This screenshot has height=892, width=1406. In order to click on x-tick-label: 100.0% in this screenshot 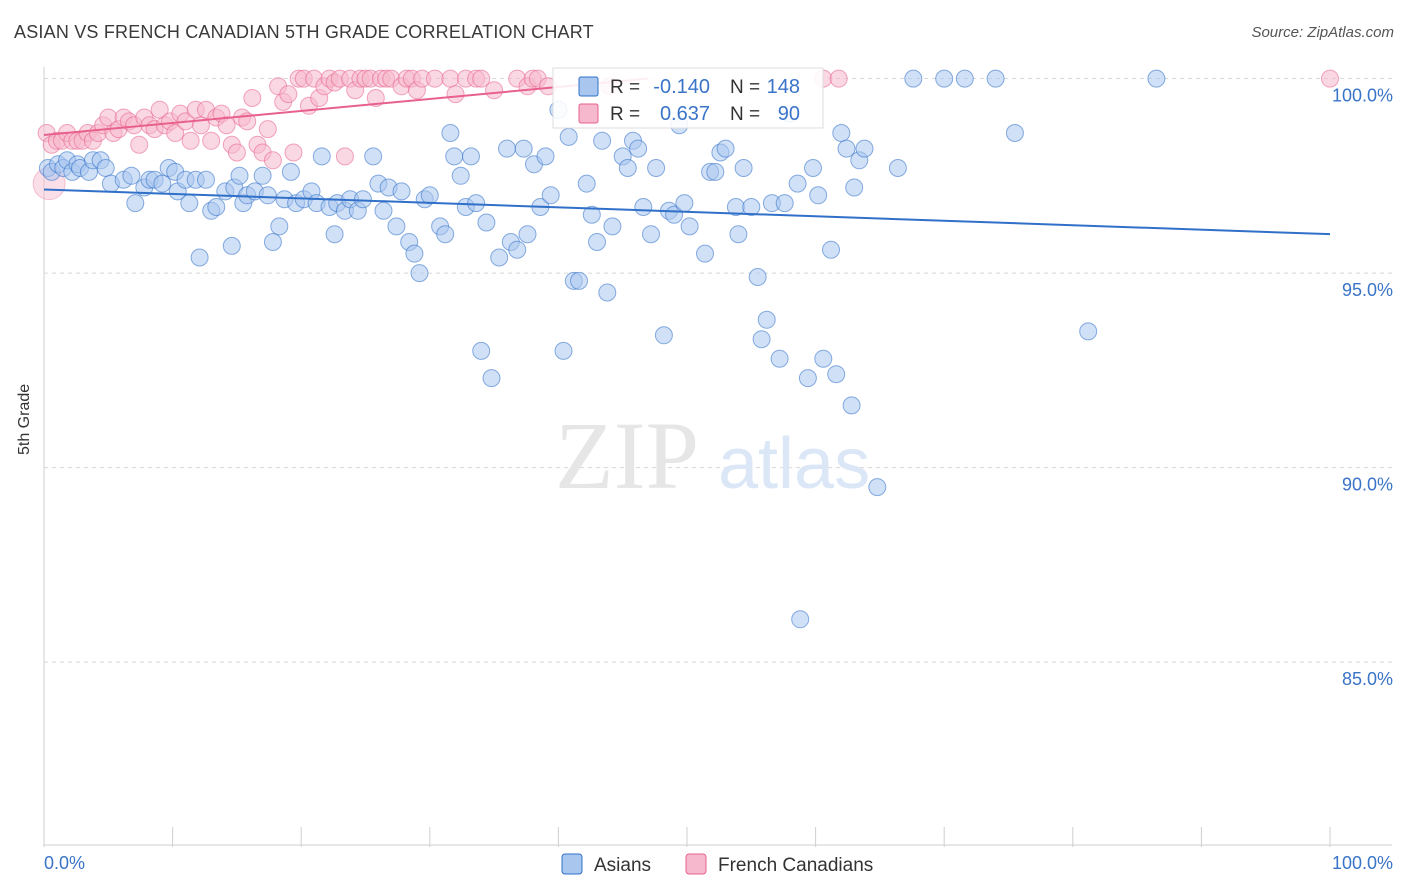, I will do `click(1362, 863)`.